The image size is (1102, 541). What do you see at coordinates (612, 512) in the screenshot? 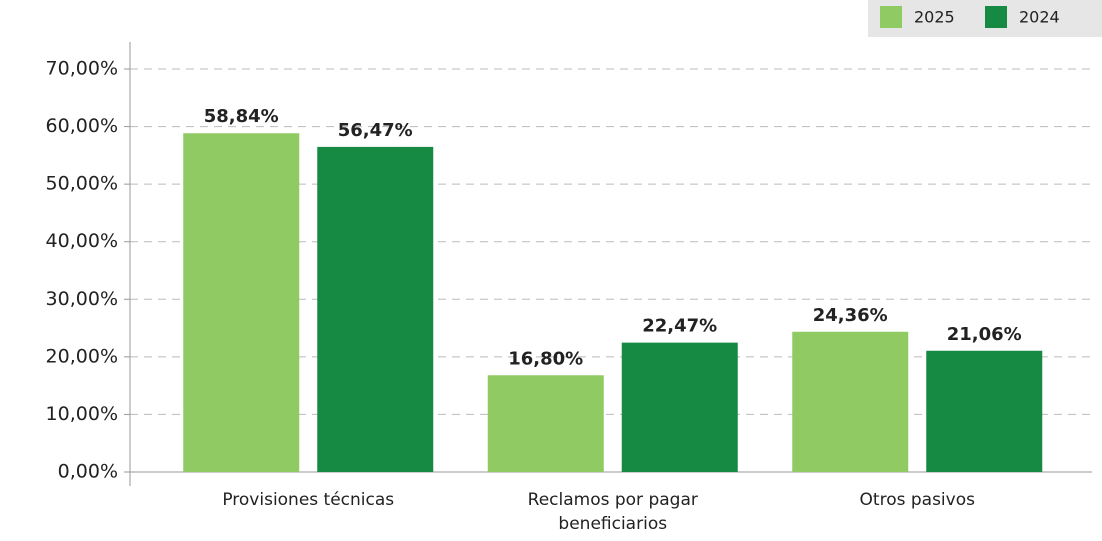
I see `x-tick-label: Reclamos por pagar beneficiarios` at bounding box center [612, 512].